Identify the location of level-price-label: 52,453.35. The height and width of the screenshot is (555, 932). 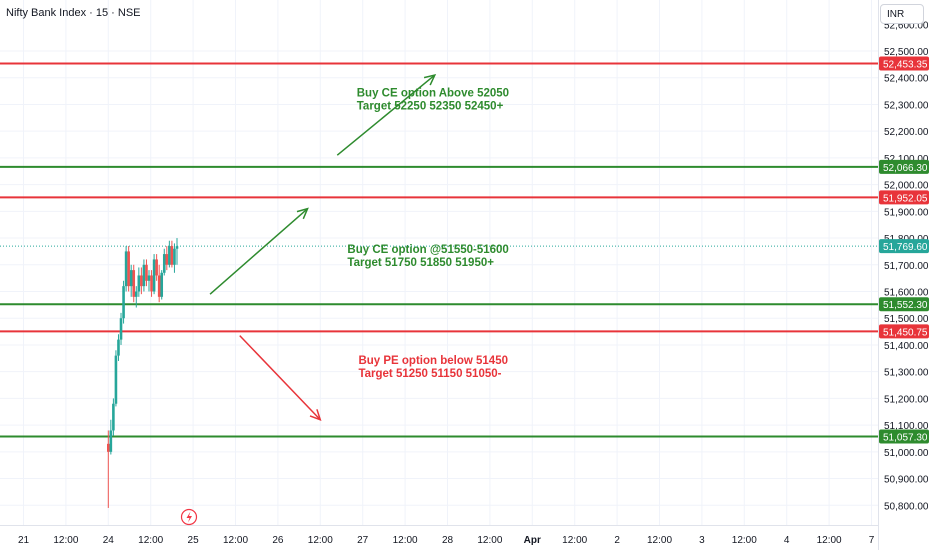
(905, 64).